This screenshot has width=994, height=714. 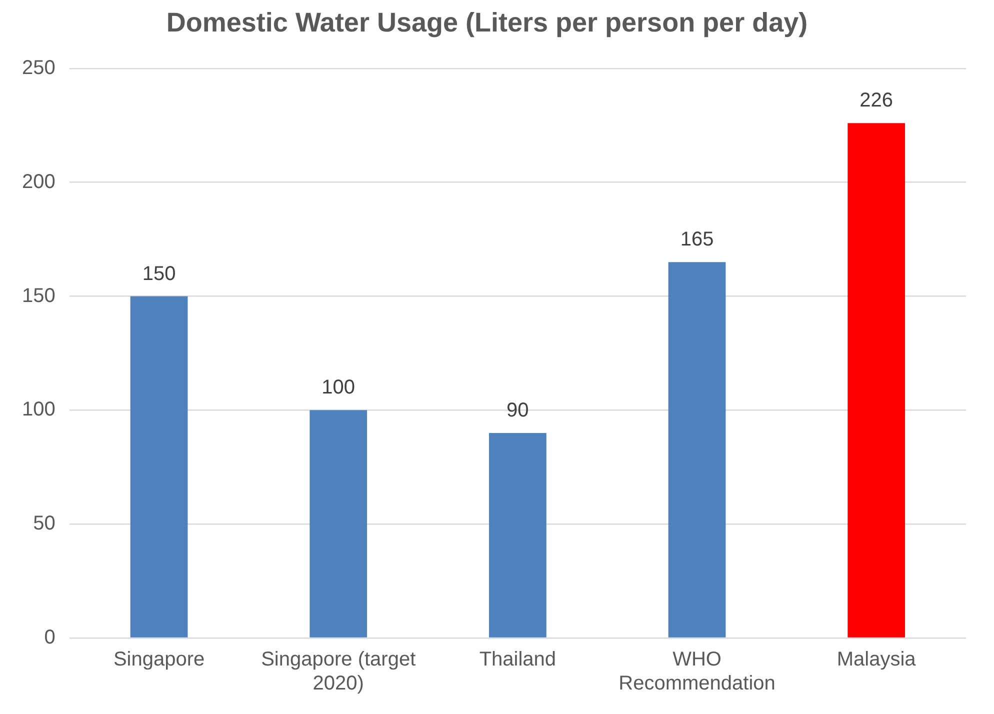 I want to click on data-label: 150, so click(x=159, y=273).